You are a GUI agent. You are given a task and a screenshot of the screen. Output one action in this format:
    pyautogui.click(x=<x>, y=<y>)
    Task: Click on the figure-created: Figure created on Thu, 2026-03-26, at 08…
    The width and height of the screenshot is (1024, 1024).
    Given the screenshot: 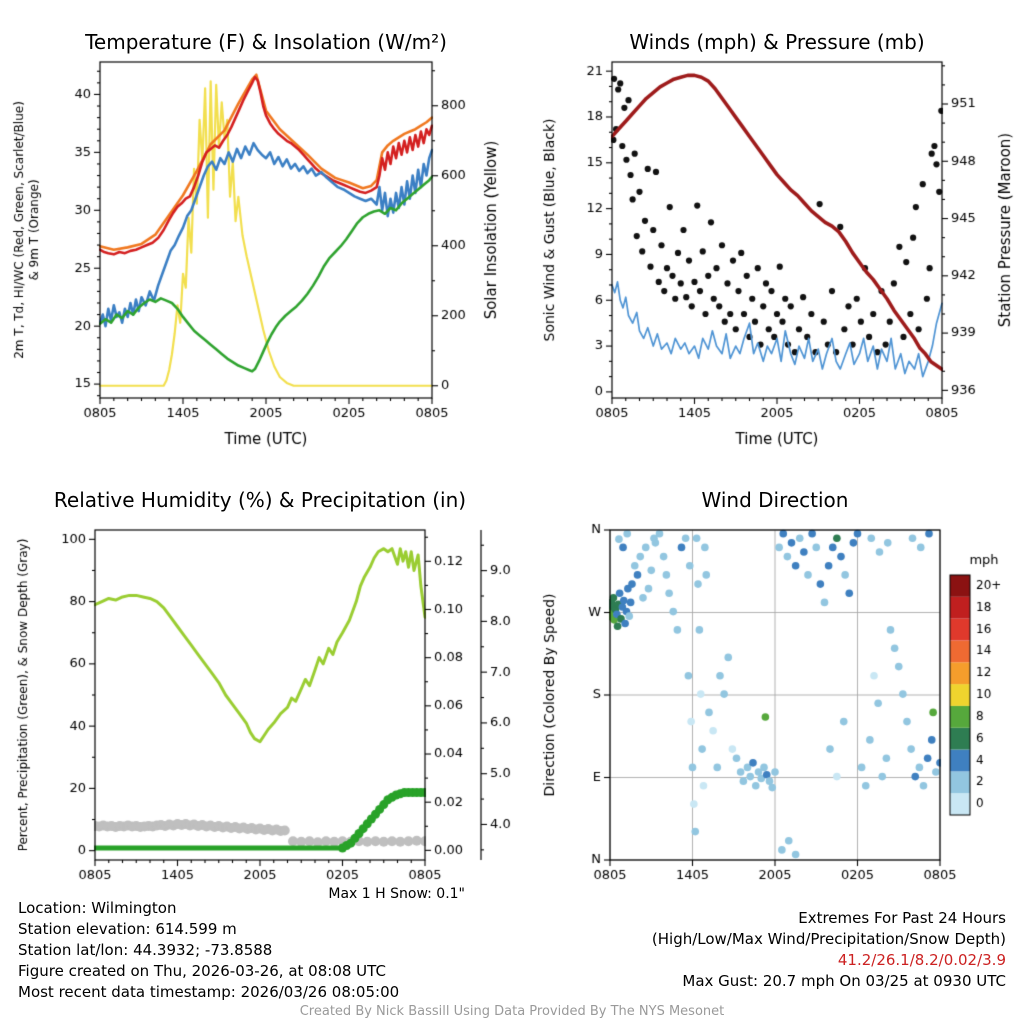 What is the action you would take?
    pyautogui.click(x=202, y=971)
    